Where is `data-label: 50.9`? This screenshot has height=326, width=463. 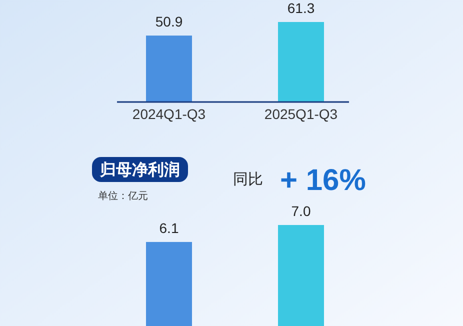
data-label: 50.9 is located at coordinates (169, 22).